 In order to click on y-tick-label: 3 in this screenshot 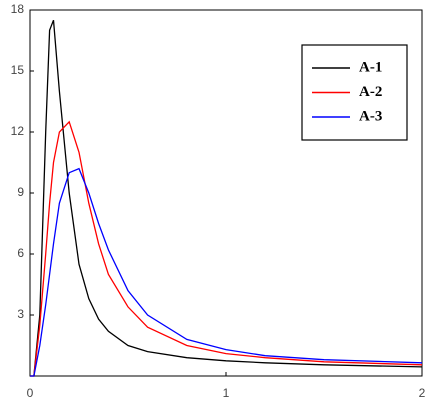, I will do `click(20, 314)`.